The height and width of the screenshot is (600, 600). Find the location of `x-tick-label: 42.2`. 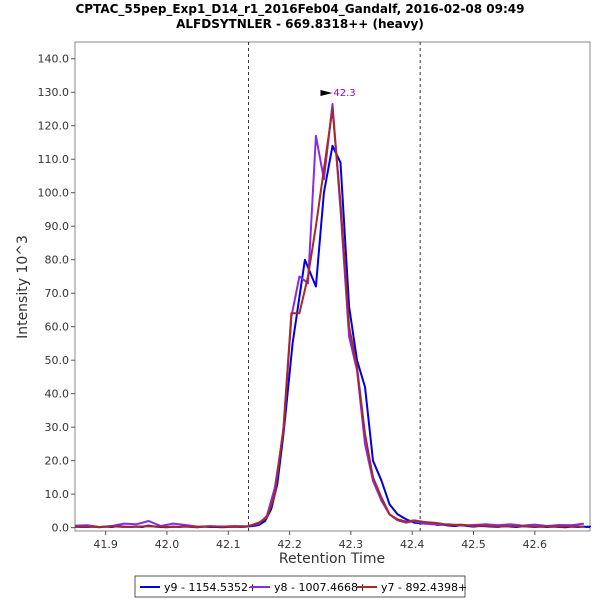

x-tick-label: 42.2 is located at coordinates (289, 544).